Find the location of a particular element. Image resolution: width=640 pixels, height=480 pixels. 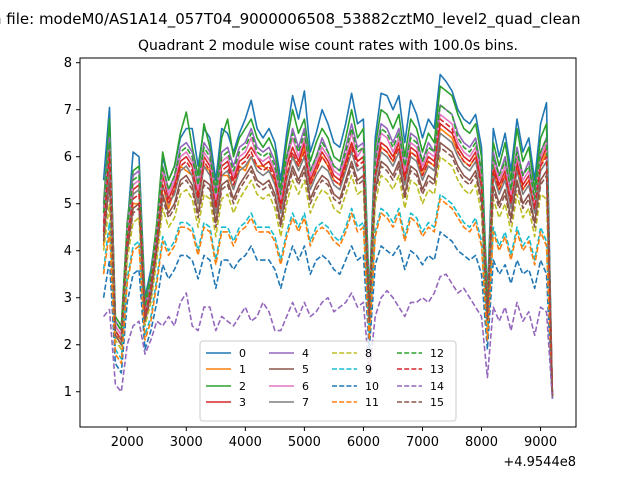

x-tick-label: 2000 is located at coordinates (127, 442).